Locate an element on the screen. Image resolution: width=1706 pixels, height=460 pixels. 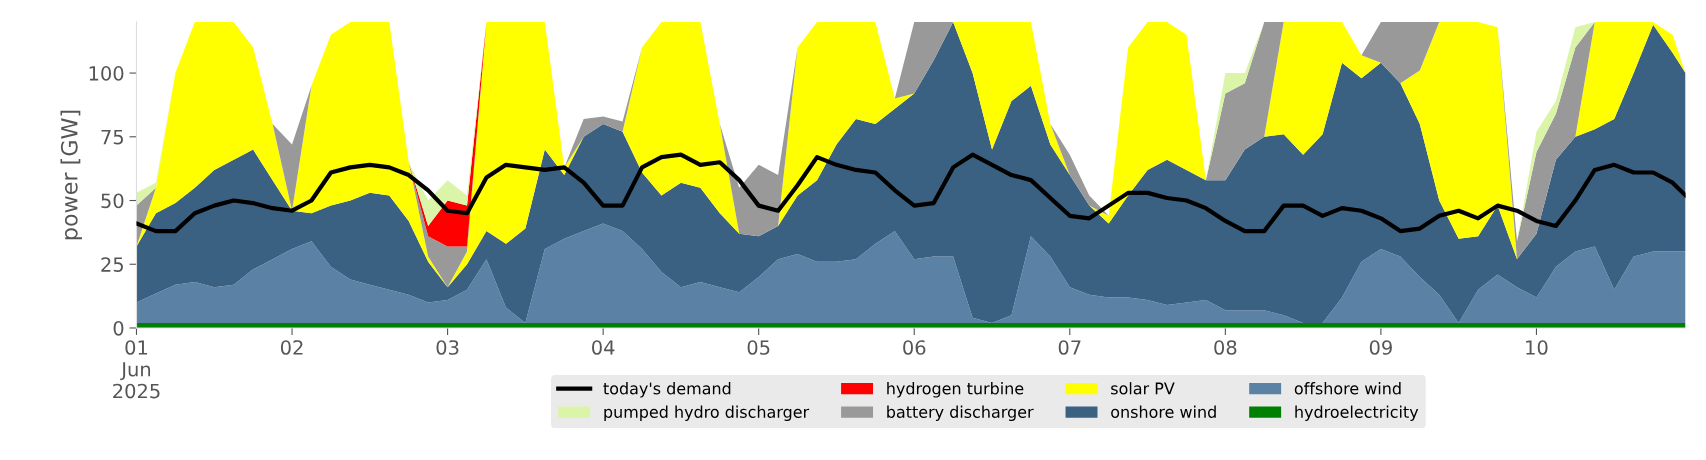
legend-label: hydrogen turbine is located at coordinates (955, 390).